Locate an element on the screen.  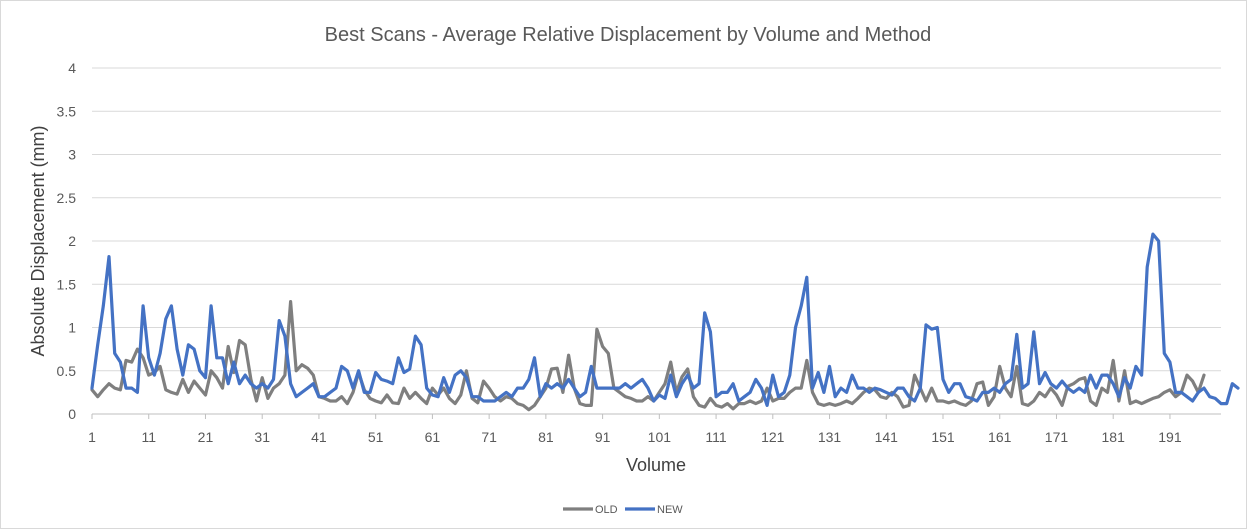
y-axis-ticks: 0 0.5 1 1.5 2 2.5 3 3.5 4 is located at coordinates (67, 241).